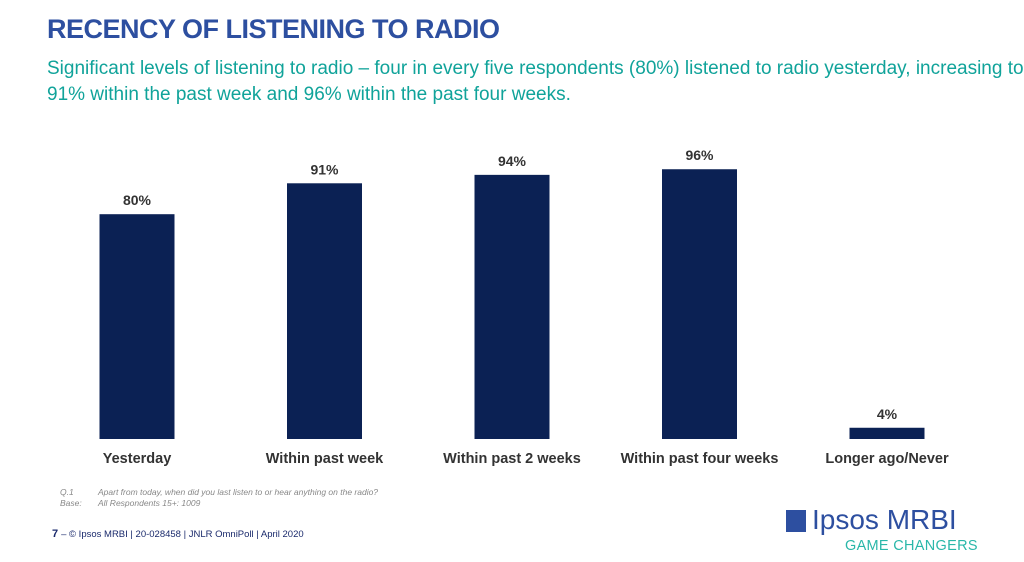  What do you see at coordinates (512, 459) in the screenshot?
I see `category-label: Within past 2 weeks` at bounding box center [512, 459].